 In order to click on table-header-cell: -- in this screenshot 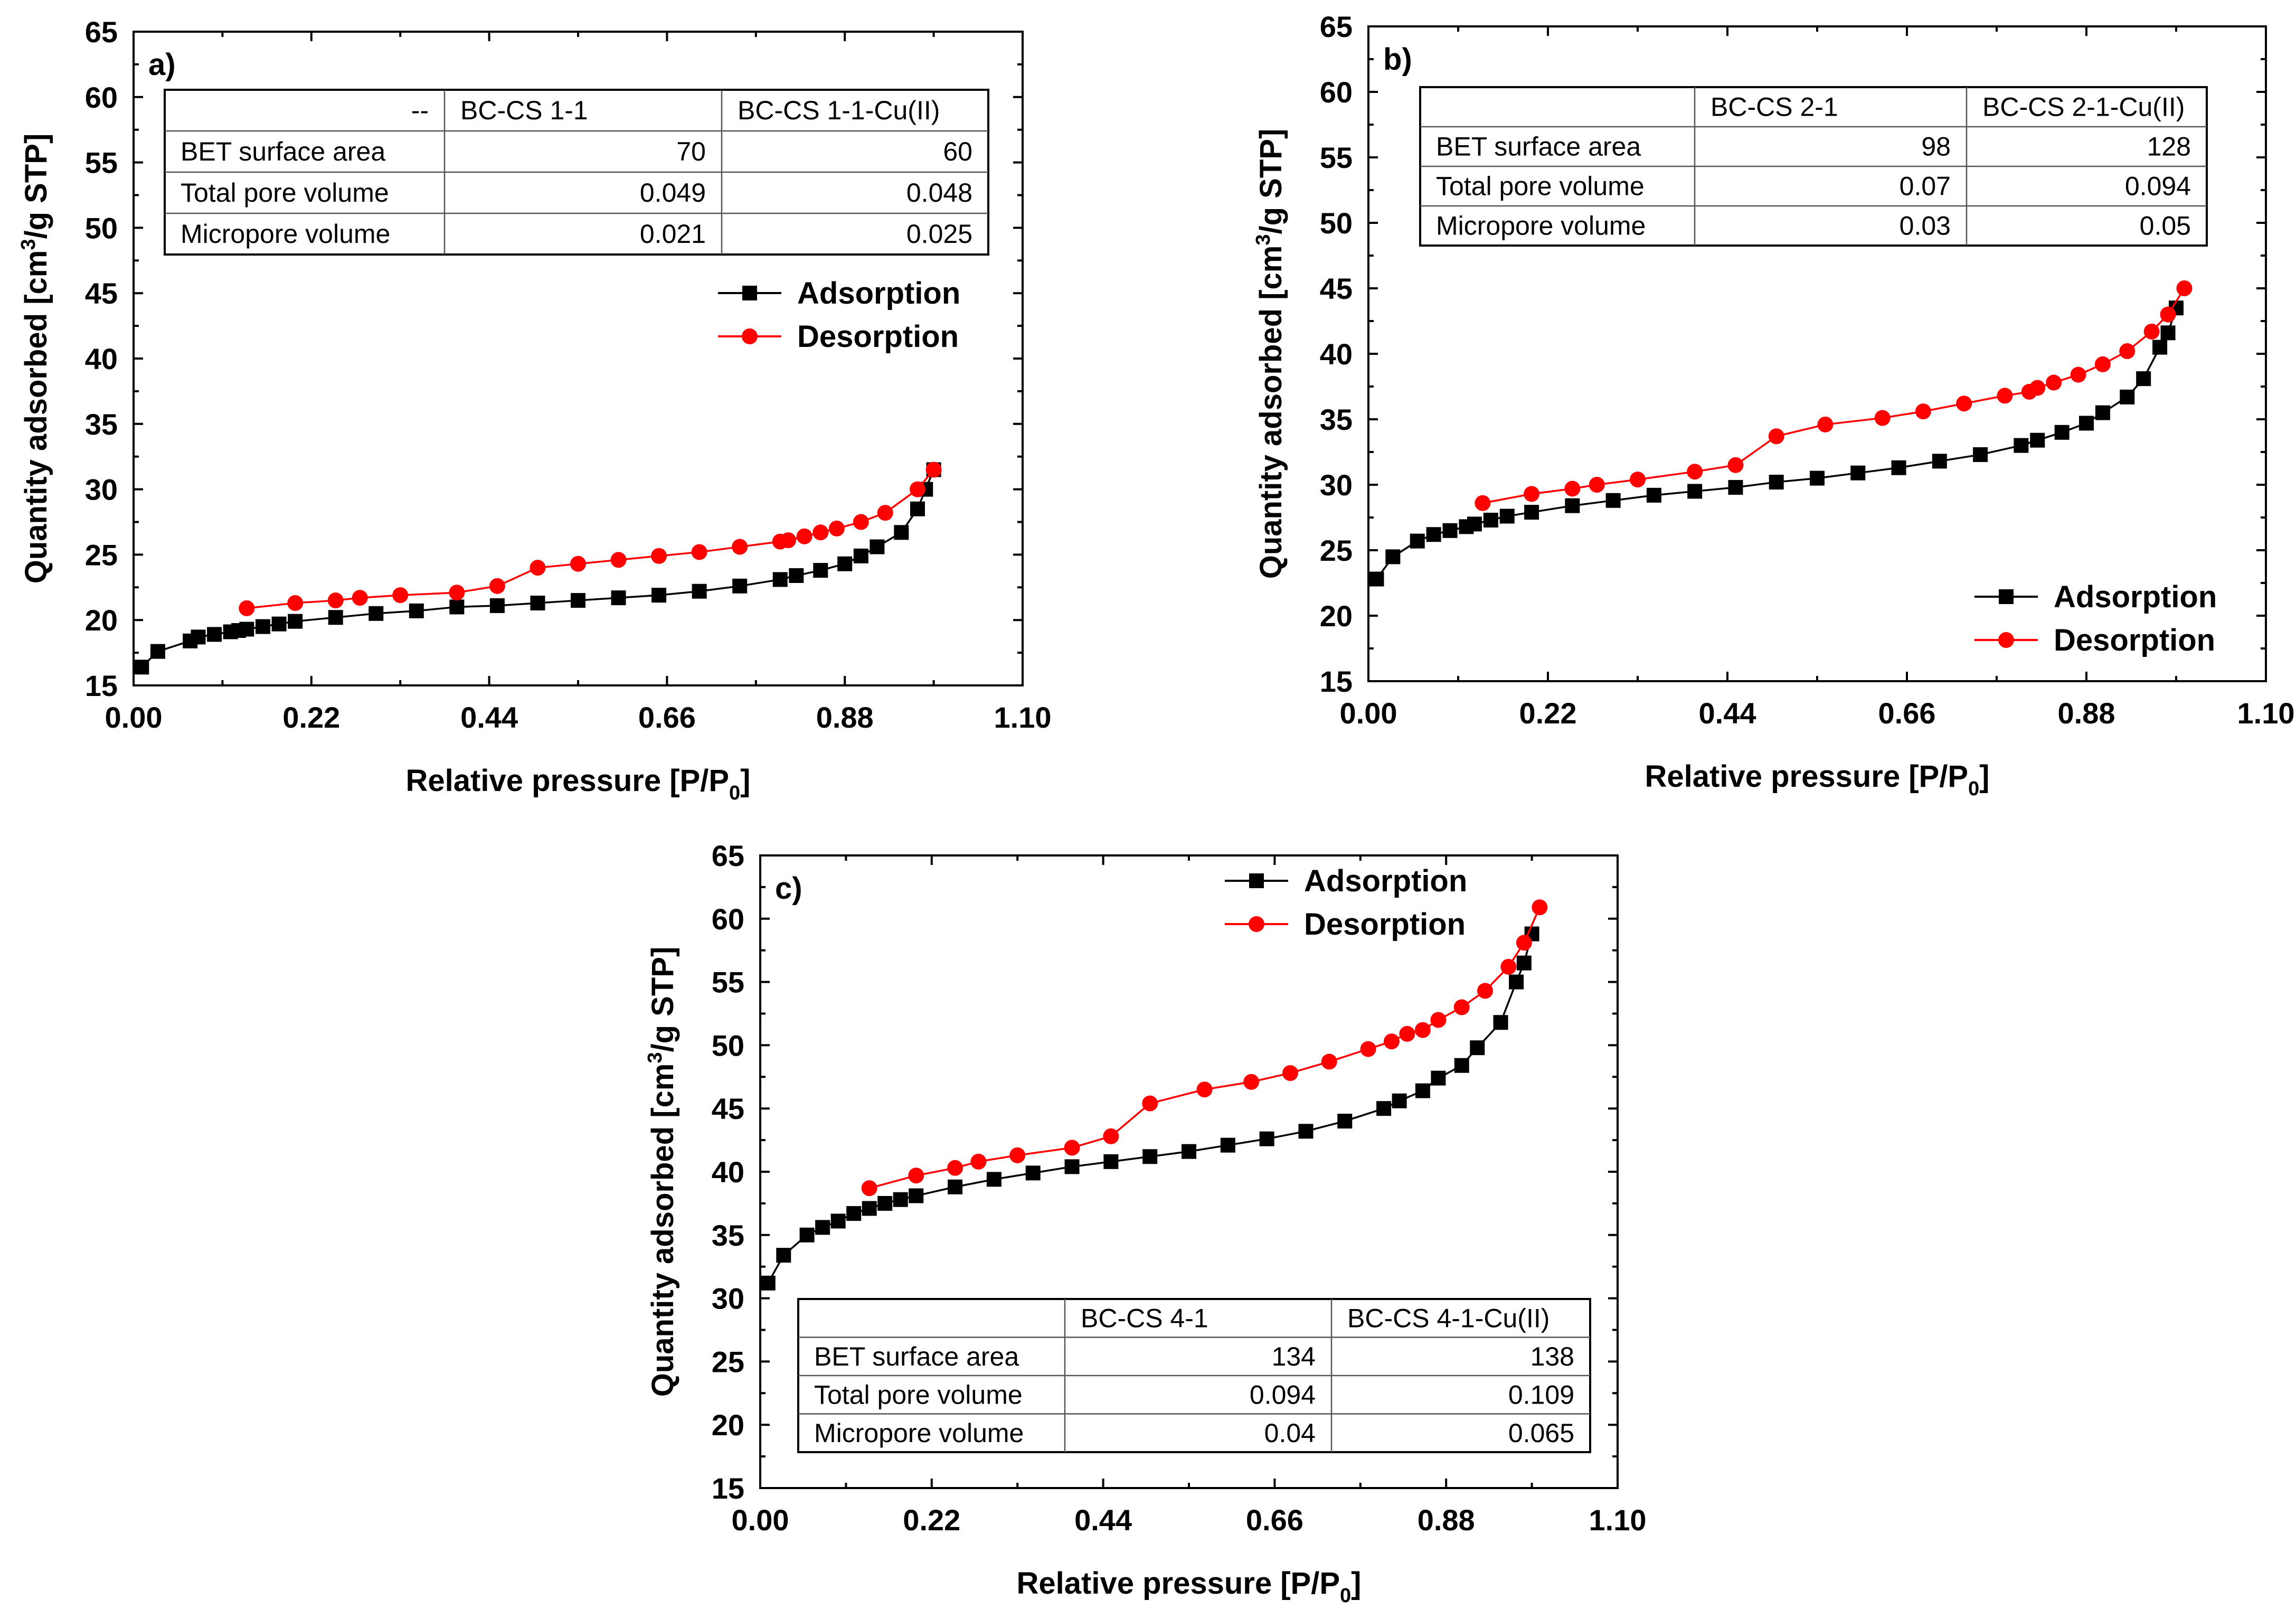, I will do `click(420, 111)`.